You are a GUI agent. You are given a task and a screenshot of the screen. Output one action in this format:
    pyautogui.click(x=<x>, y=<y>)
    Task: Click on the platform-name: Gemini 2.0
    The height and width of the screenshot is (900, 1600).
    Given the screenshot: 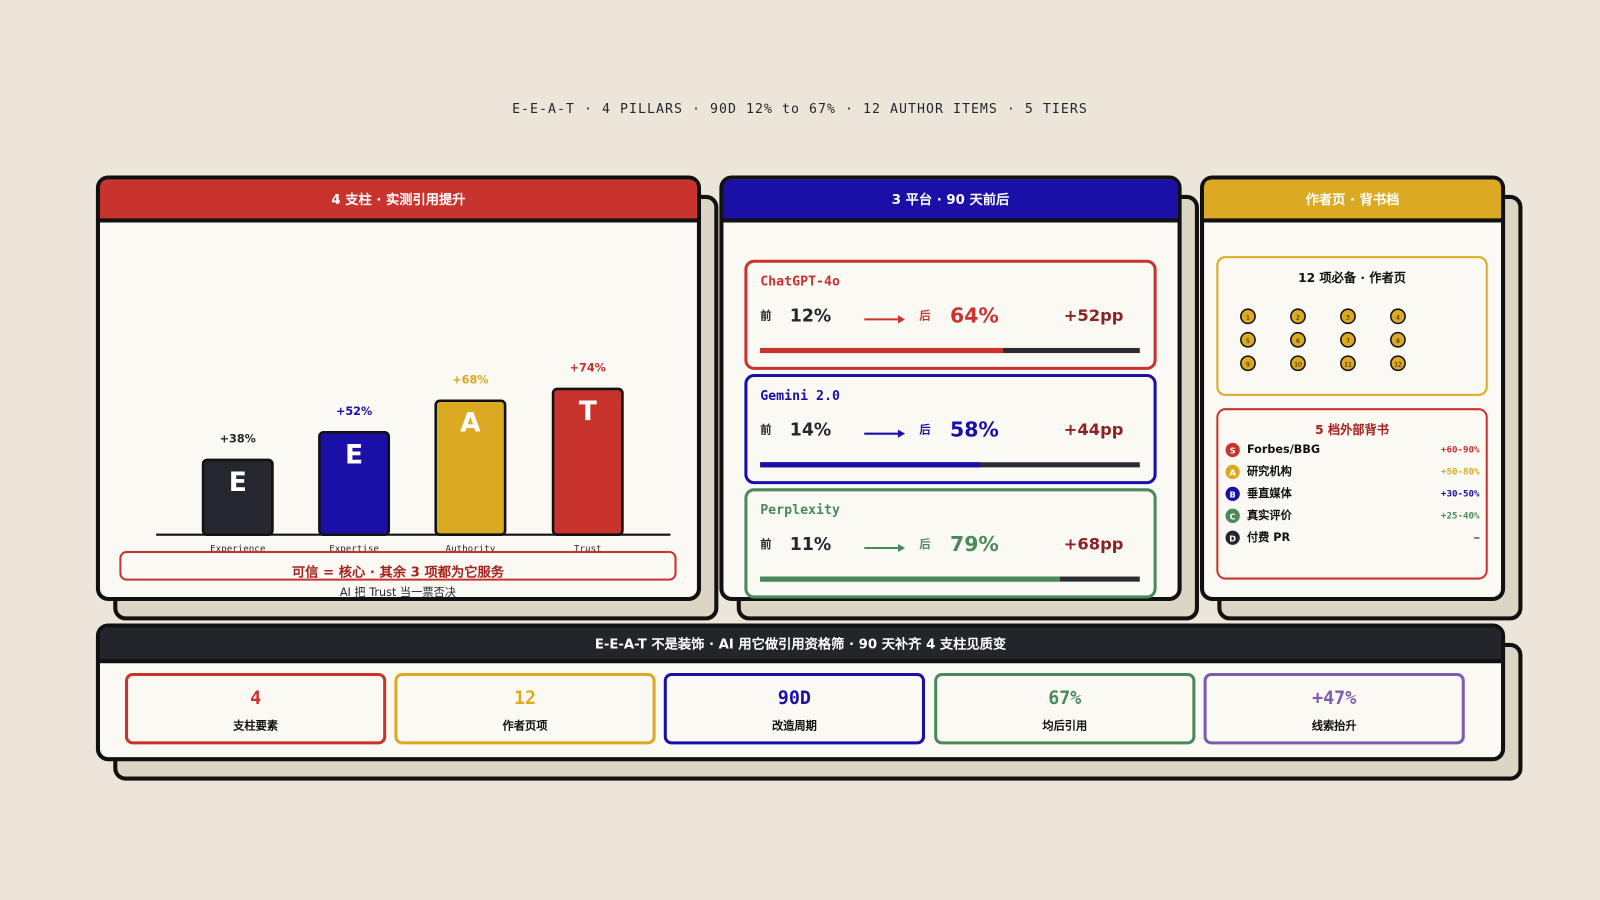 What is the action you would take?
    pyautogui.click(x=800, y=396)
    